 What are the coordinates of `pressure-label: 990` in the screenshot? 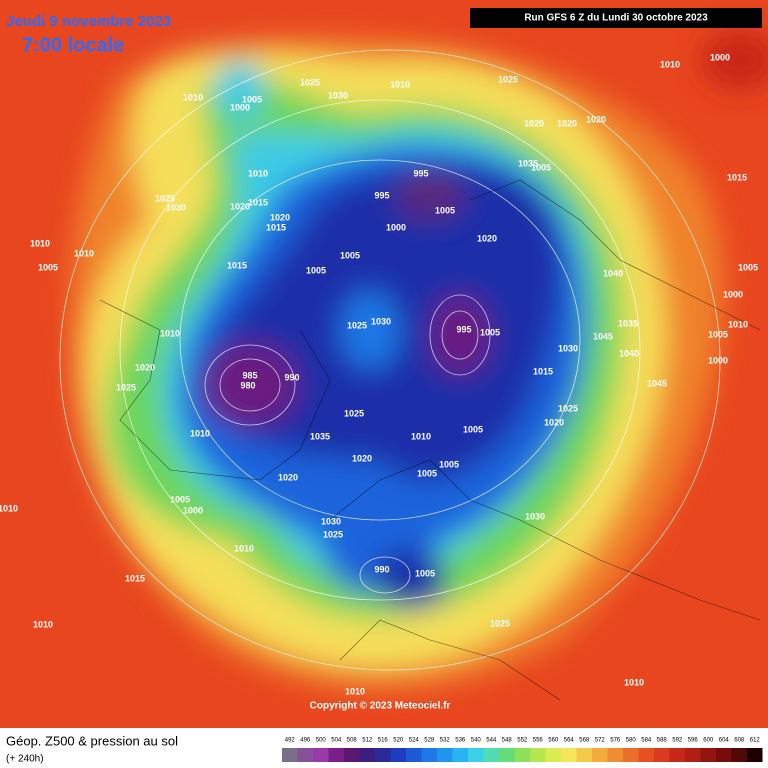 It's located at (381, 569).